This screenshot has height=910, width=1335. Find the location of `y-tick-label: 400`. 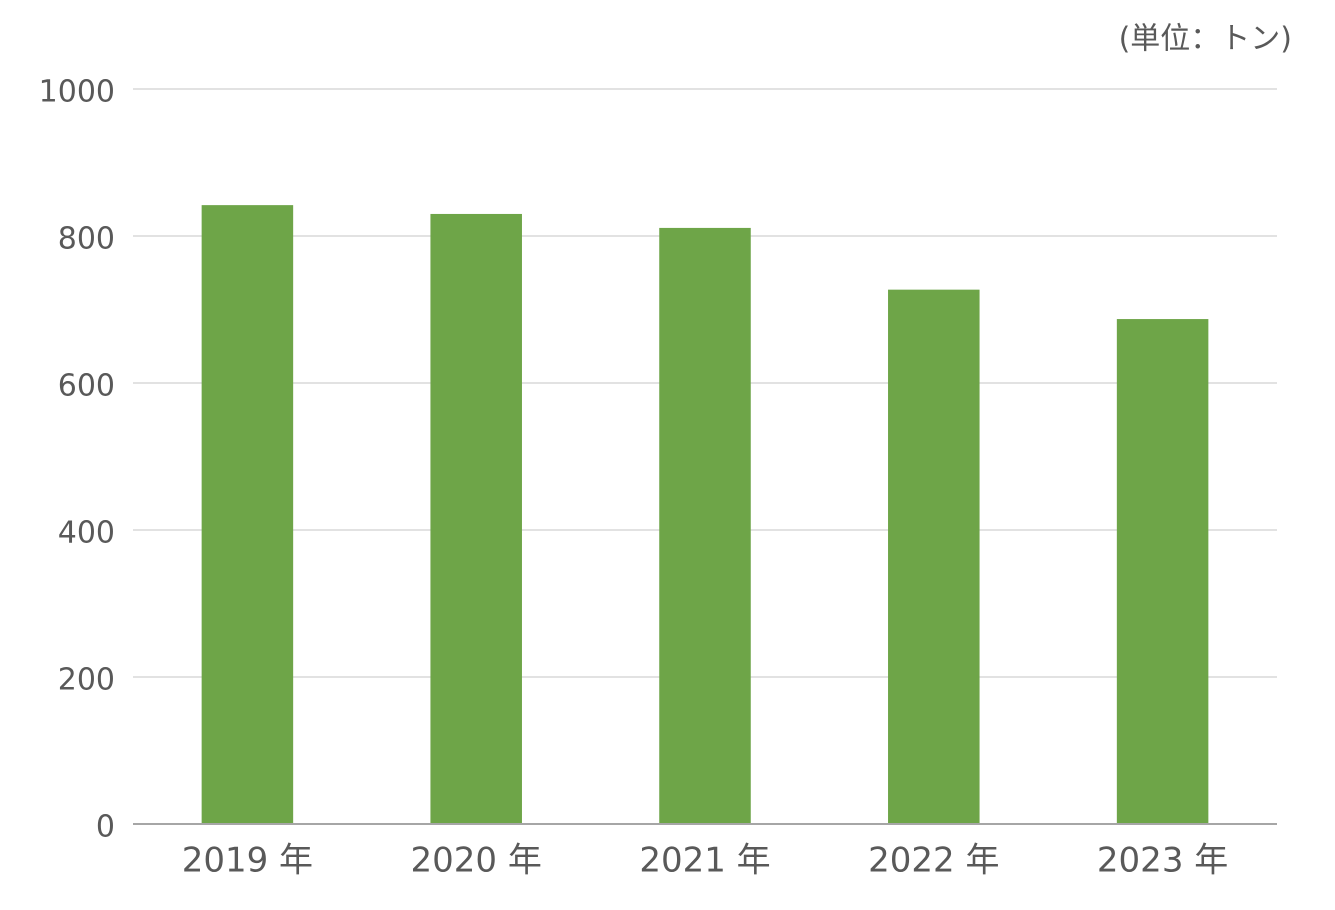

y-tick-label: 400 is located at coordinates (86, 533).